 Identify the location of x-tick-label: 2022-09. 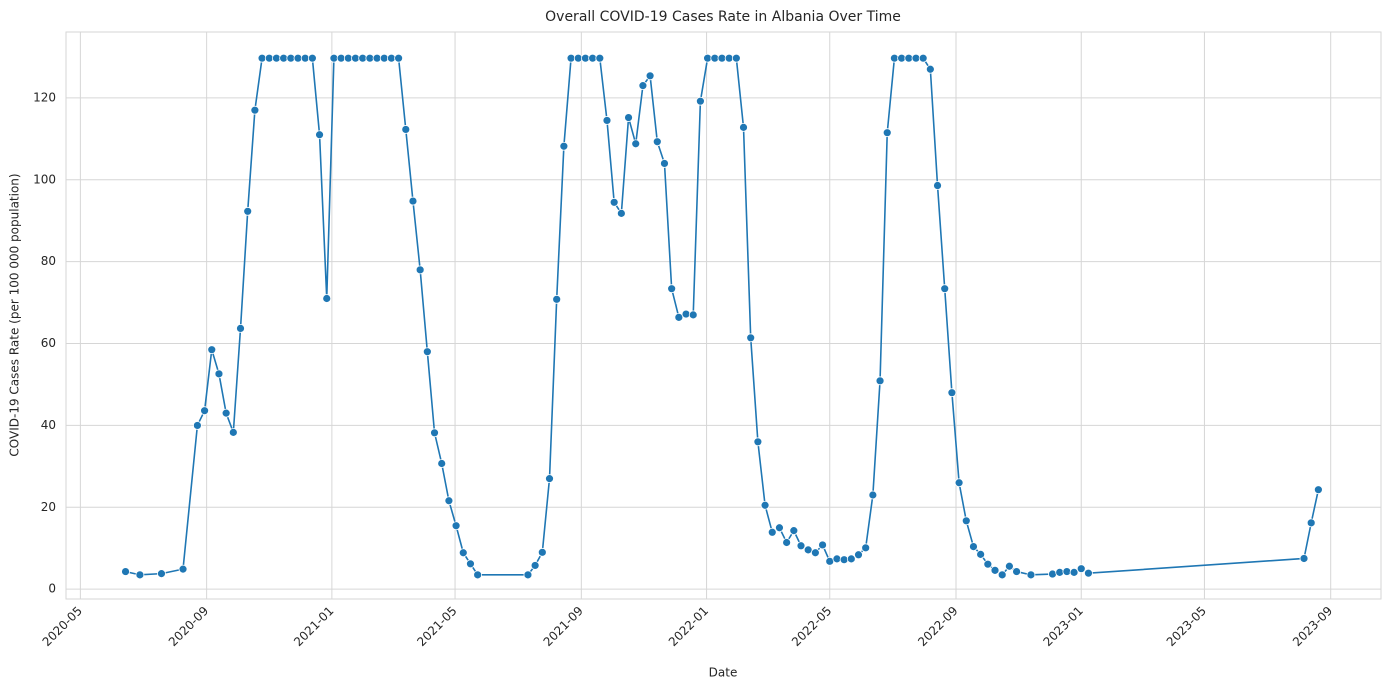
(937, 626).